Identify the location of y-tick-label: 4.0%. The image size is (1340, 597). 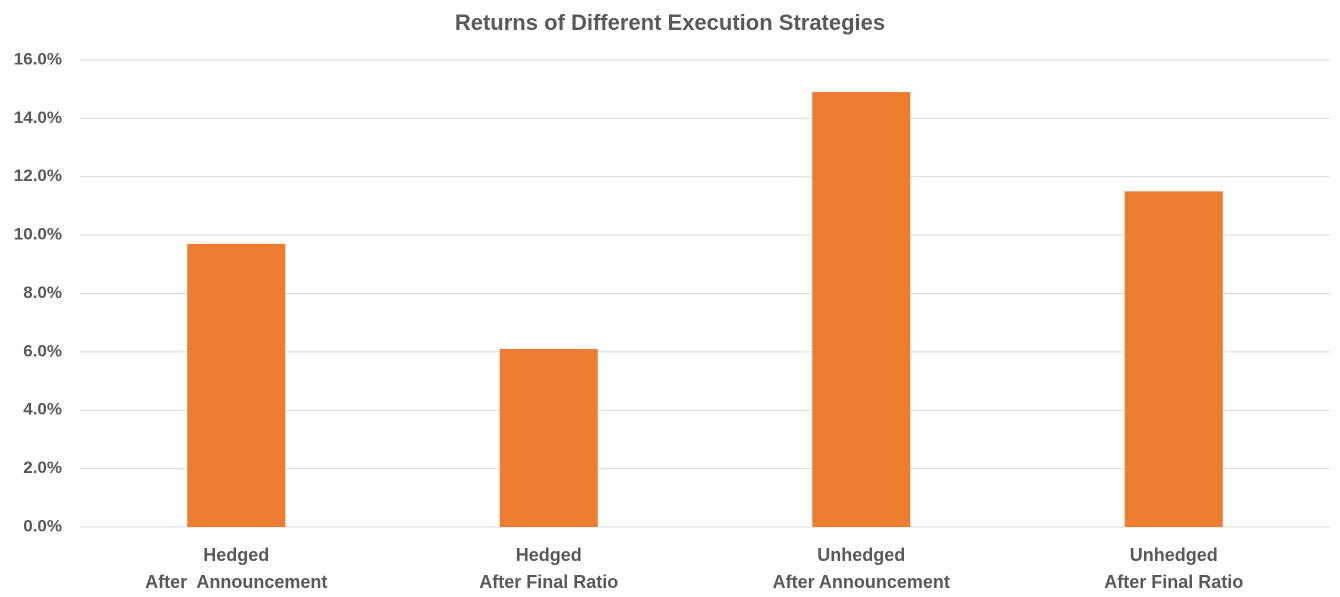
(42, 409).